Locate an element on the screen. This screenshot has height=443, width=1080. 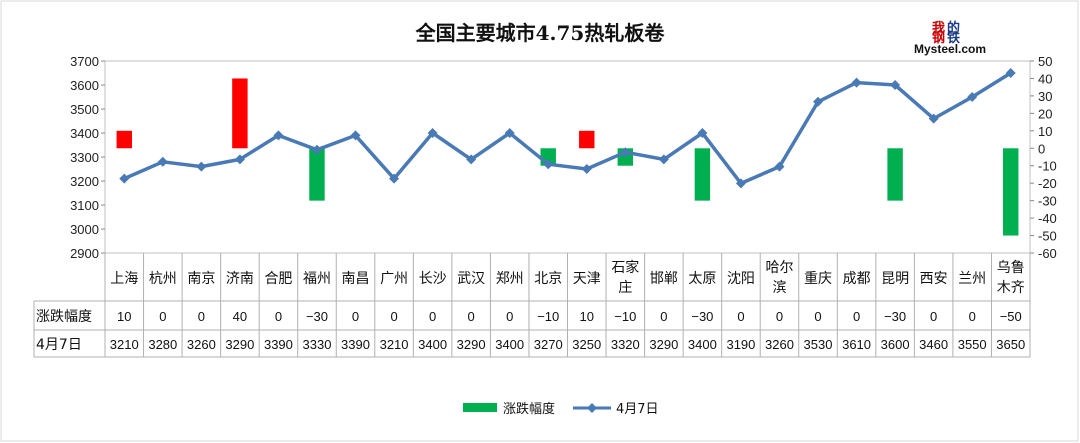
category-label: 福州 is located at coordinates (317, 279).